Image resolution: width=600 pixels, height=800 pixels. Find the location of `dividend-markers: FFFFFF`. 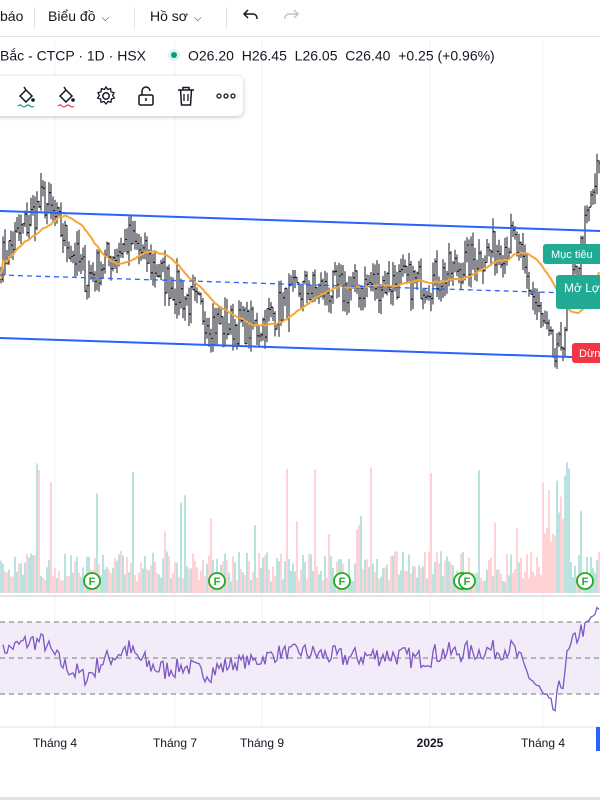

dividend-markers: FFFFFF is located at coordinates (338, 581).